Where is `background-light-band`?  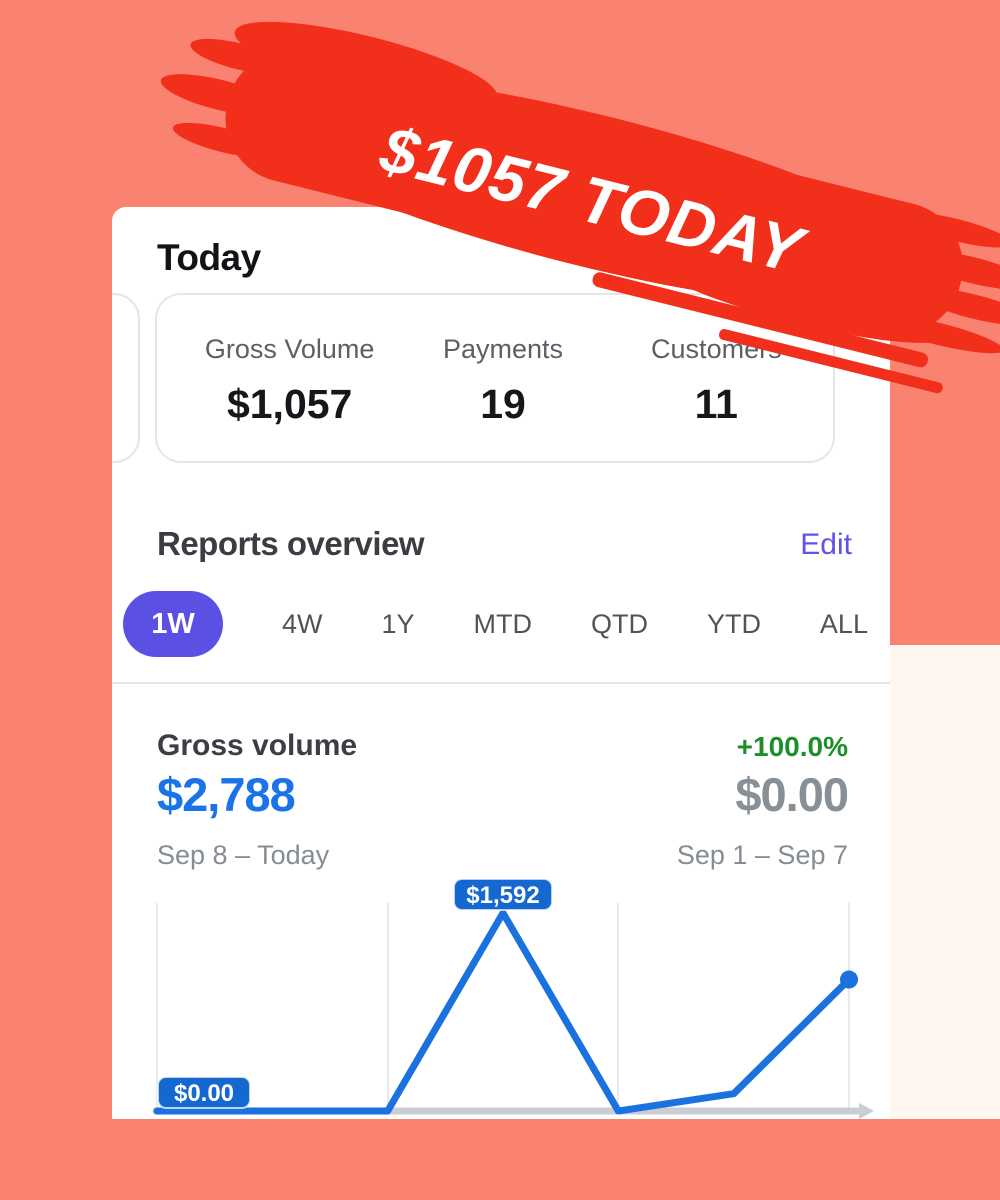
background-light-band is located at coordinates (944, 882).